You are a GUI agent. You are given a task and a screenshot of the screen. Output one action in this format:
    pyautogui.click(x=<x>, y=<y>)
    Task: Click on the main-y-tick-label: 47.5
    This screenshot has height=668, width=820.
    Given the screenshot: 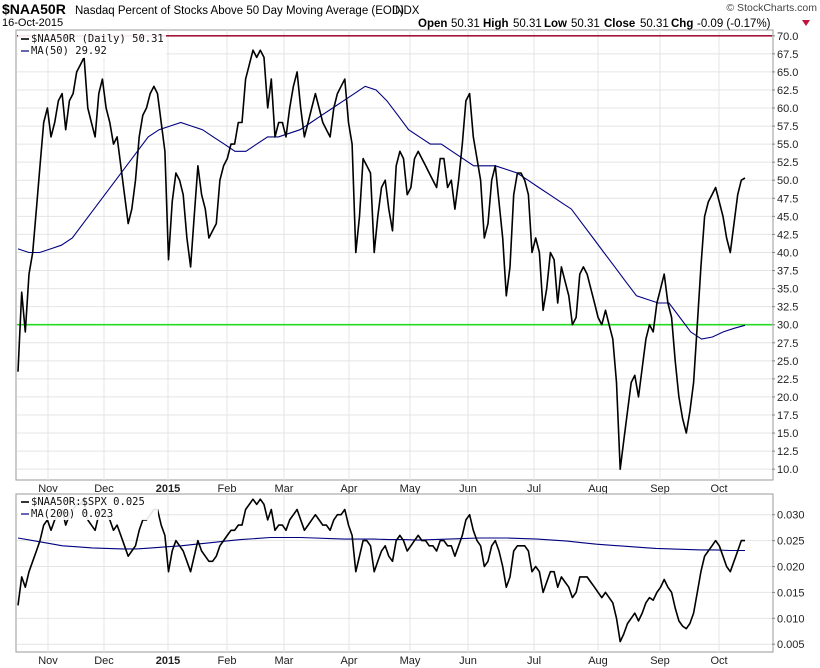 What is the action you would take?
    pyautogui.click(x=787, y=199)
    